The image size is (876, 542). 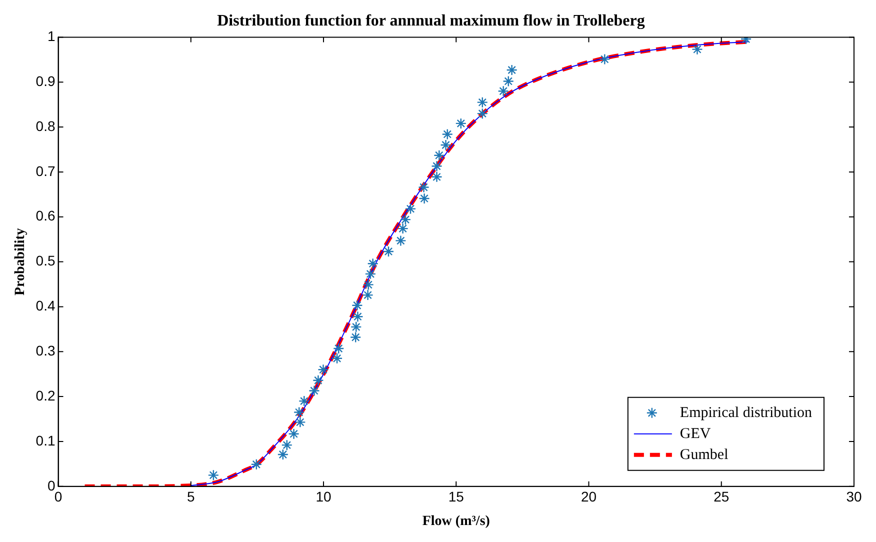 What do you see at coordinates (46, 126) in the screenshot?
I see `y-tick-label: 0.8` at bounding box center [46, 126].